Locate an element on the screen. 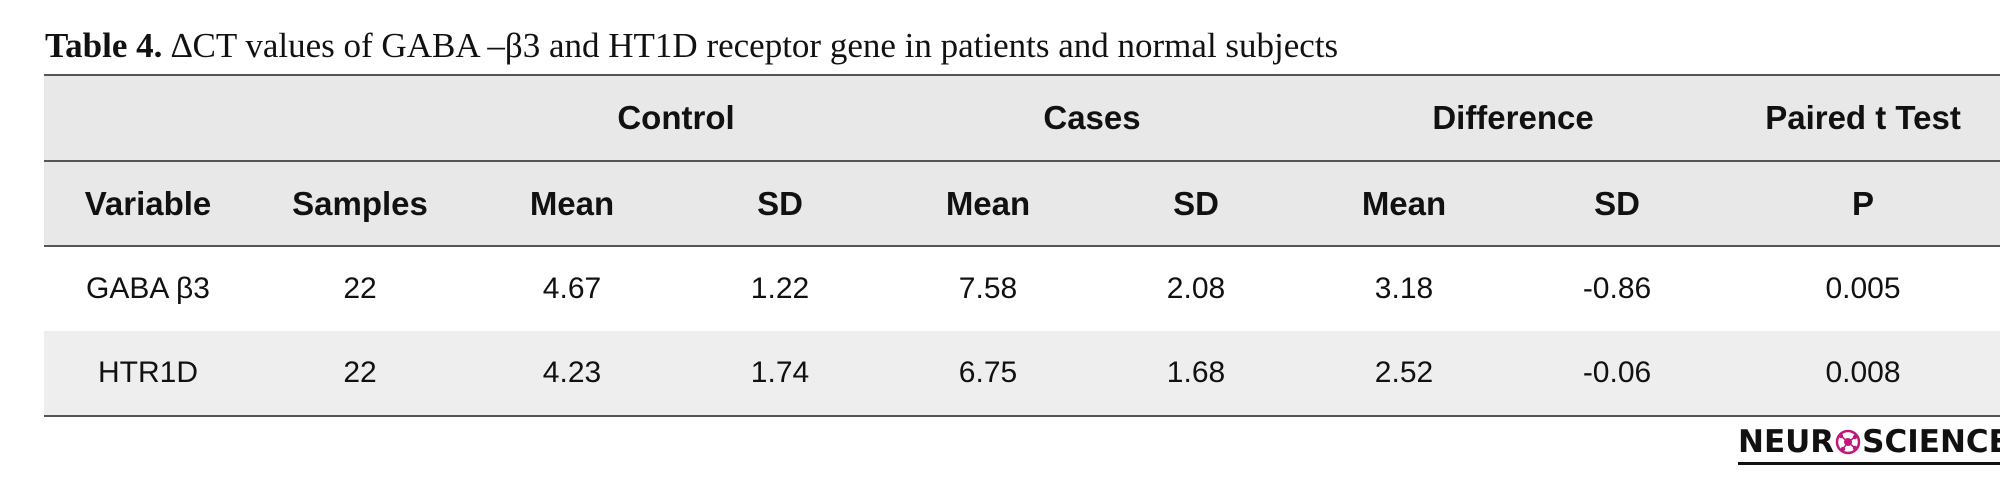 This screenshot has height=480, width=2000. table-cell: 2.52 is located at coordinates (1404, 374).